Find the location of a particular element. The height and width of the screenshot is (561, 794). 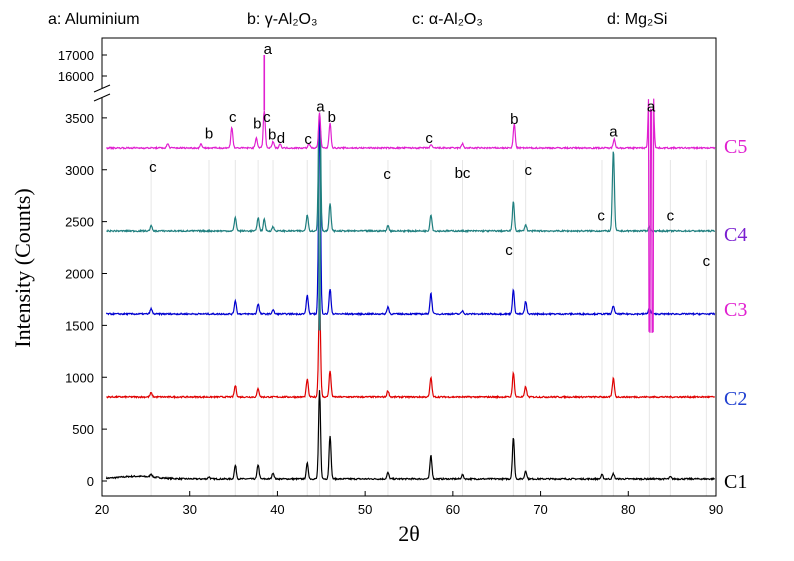

series-line-c2 is located at coordinates (411, 349).